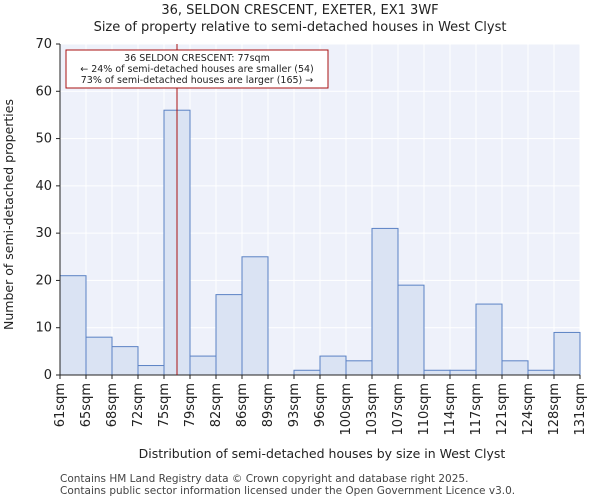 This screenshot has width=600, height=500. I want to click on y-tick-label: 70, so click(43, 44).